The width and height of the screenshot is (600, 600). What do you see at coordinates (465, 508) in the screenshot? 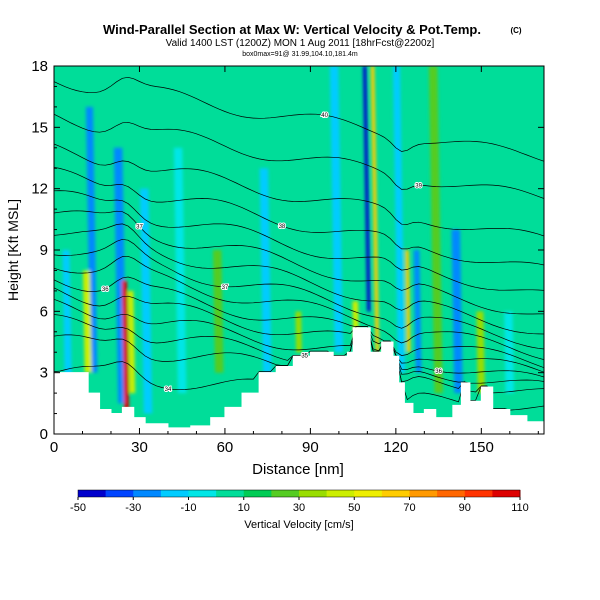
I see `colorbar-tick-label: 90` at bounding box center [465, 508].